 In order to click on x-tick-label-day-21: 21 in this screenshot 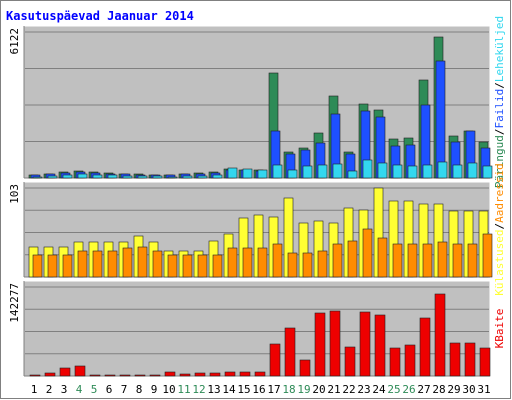, I will do `click(333, 389)`.